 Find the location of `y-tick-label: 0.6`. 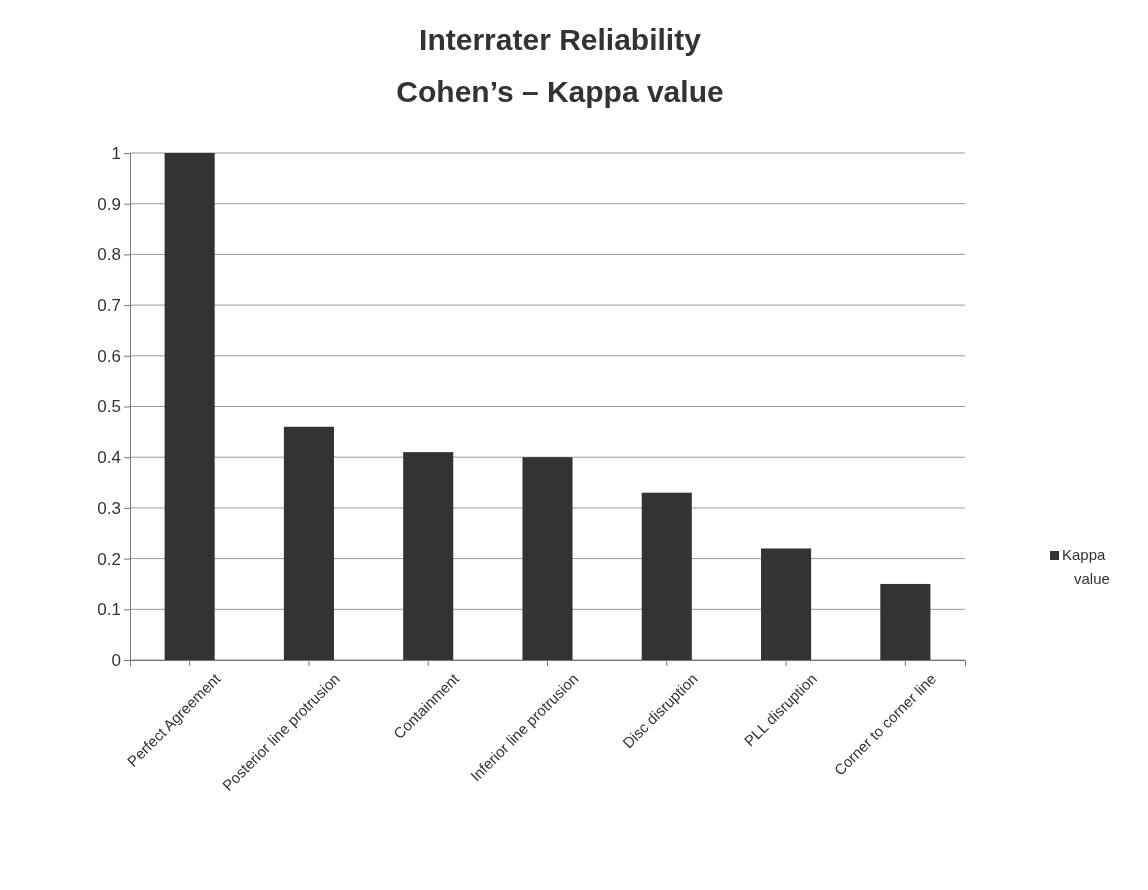

y-tick-label: 0.6 is located at coordinates (109, 356).